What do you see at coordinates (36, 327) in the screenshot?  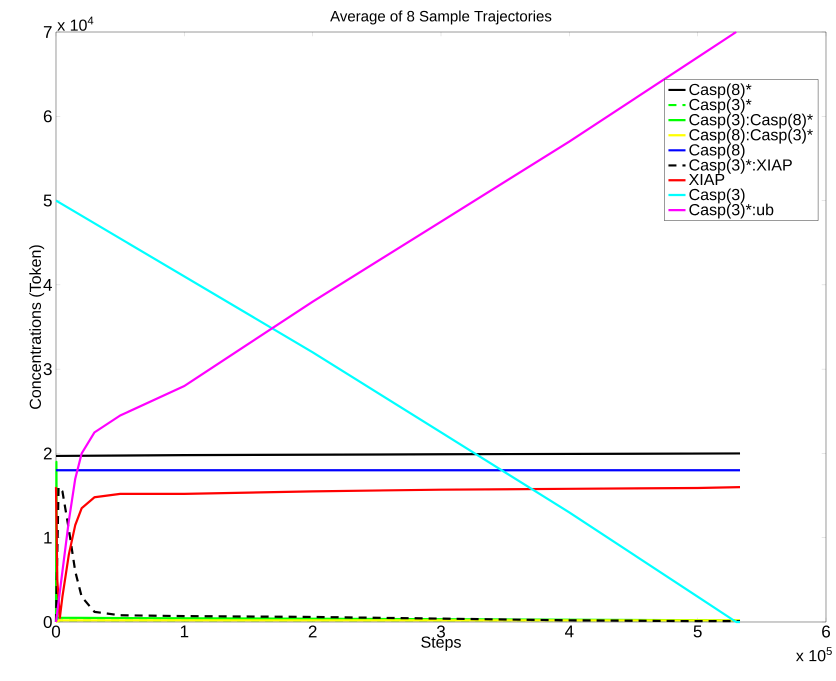 I see `y-axis-title: Concentrations (Token)` at bounding box center [36, 327].